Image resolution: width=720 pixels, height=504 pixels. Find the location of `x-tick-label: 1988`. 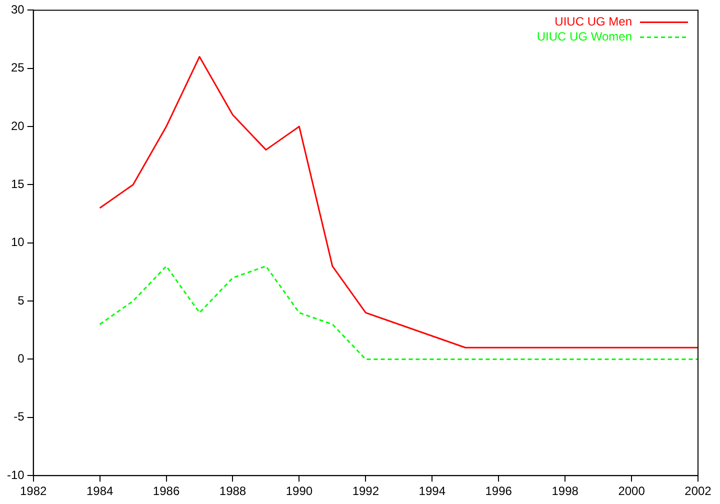

x-tick-label: 1988 is located at coordinates (232, 491).